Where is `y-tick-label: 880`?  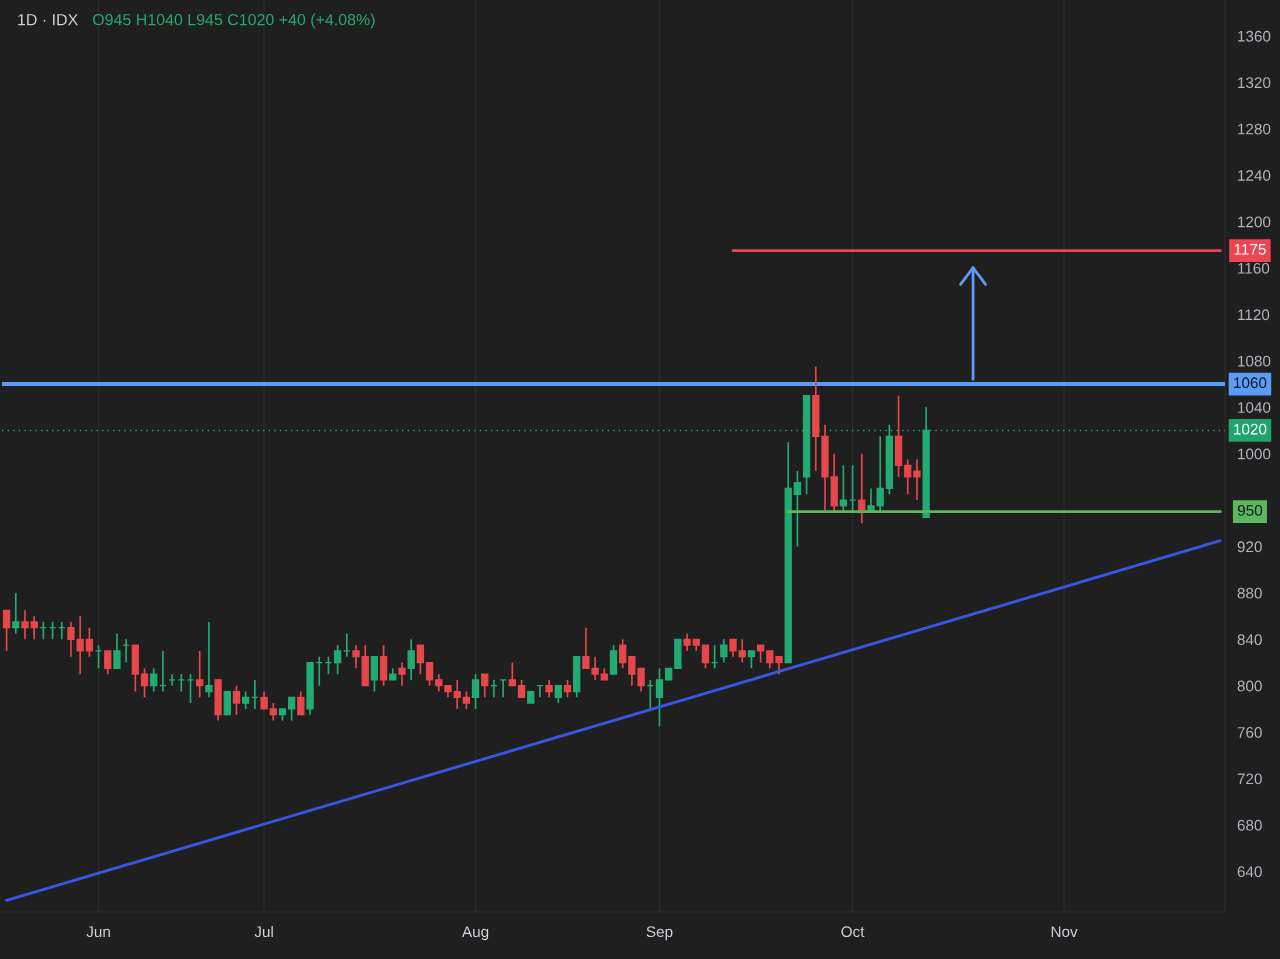 y-tick-label: 880 is located at coordinates (1249, 593).